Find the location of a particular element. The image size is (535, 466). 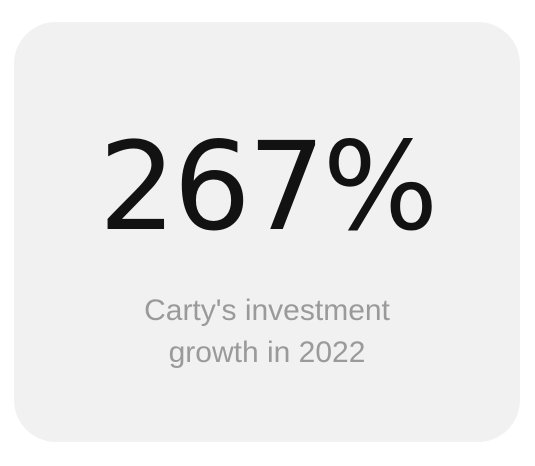

stat-caption-line-2: growth in 2022 is located at coordinates (267, 352).